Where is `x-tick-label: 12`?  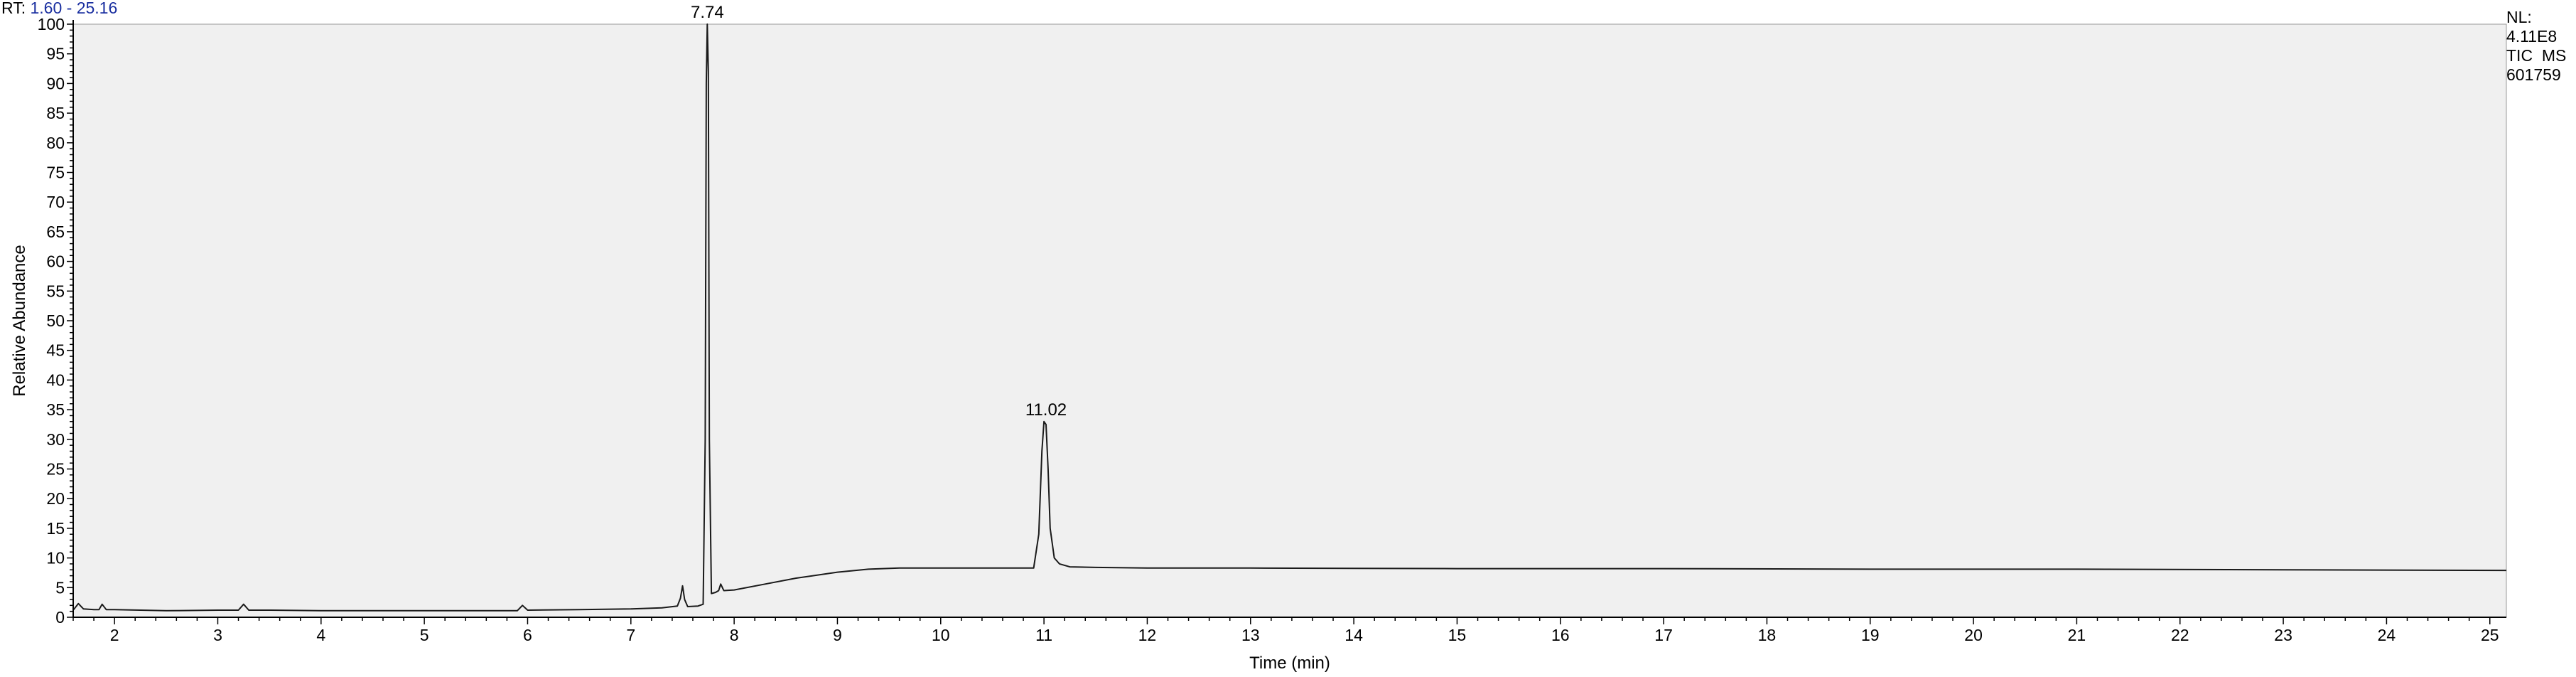 x-tick-label: 12 is located at coordinates (1147, 635).